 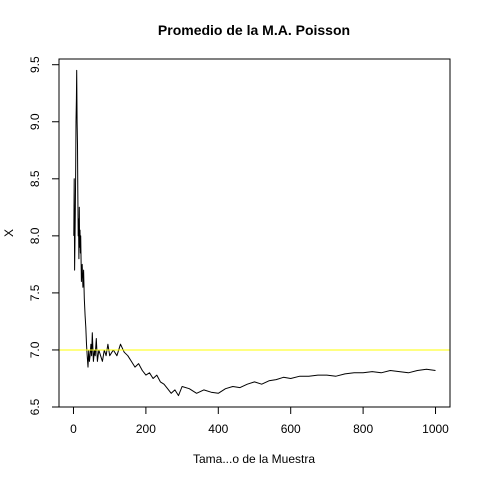 I want to click on y-tick-label: 7.0, so click(x=35, y=349).